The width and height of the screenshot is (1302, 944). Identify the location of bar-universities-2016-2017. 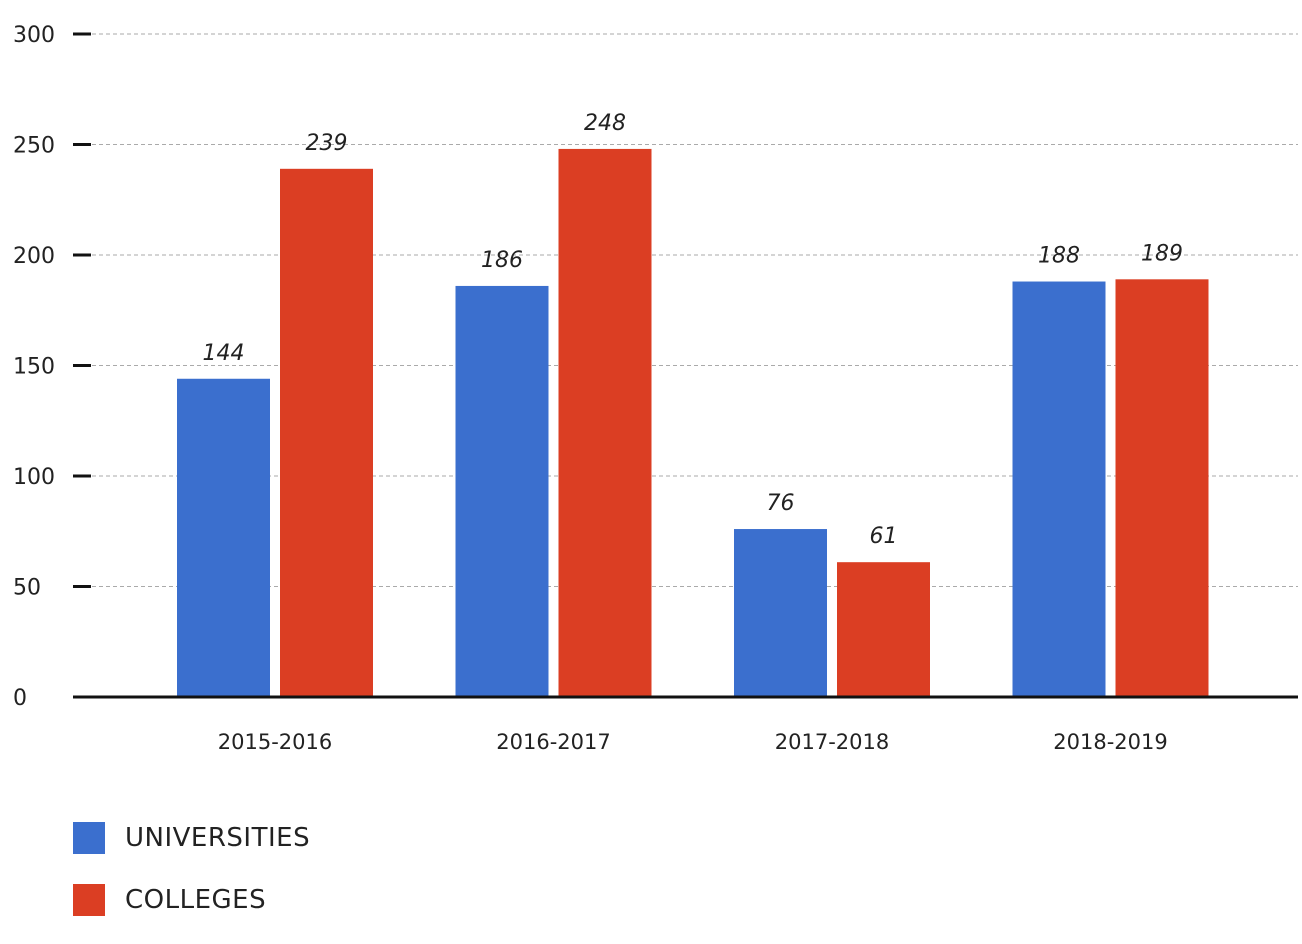
(502, 491).